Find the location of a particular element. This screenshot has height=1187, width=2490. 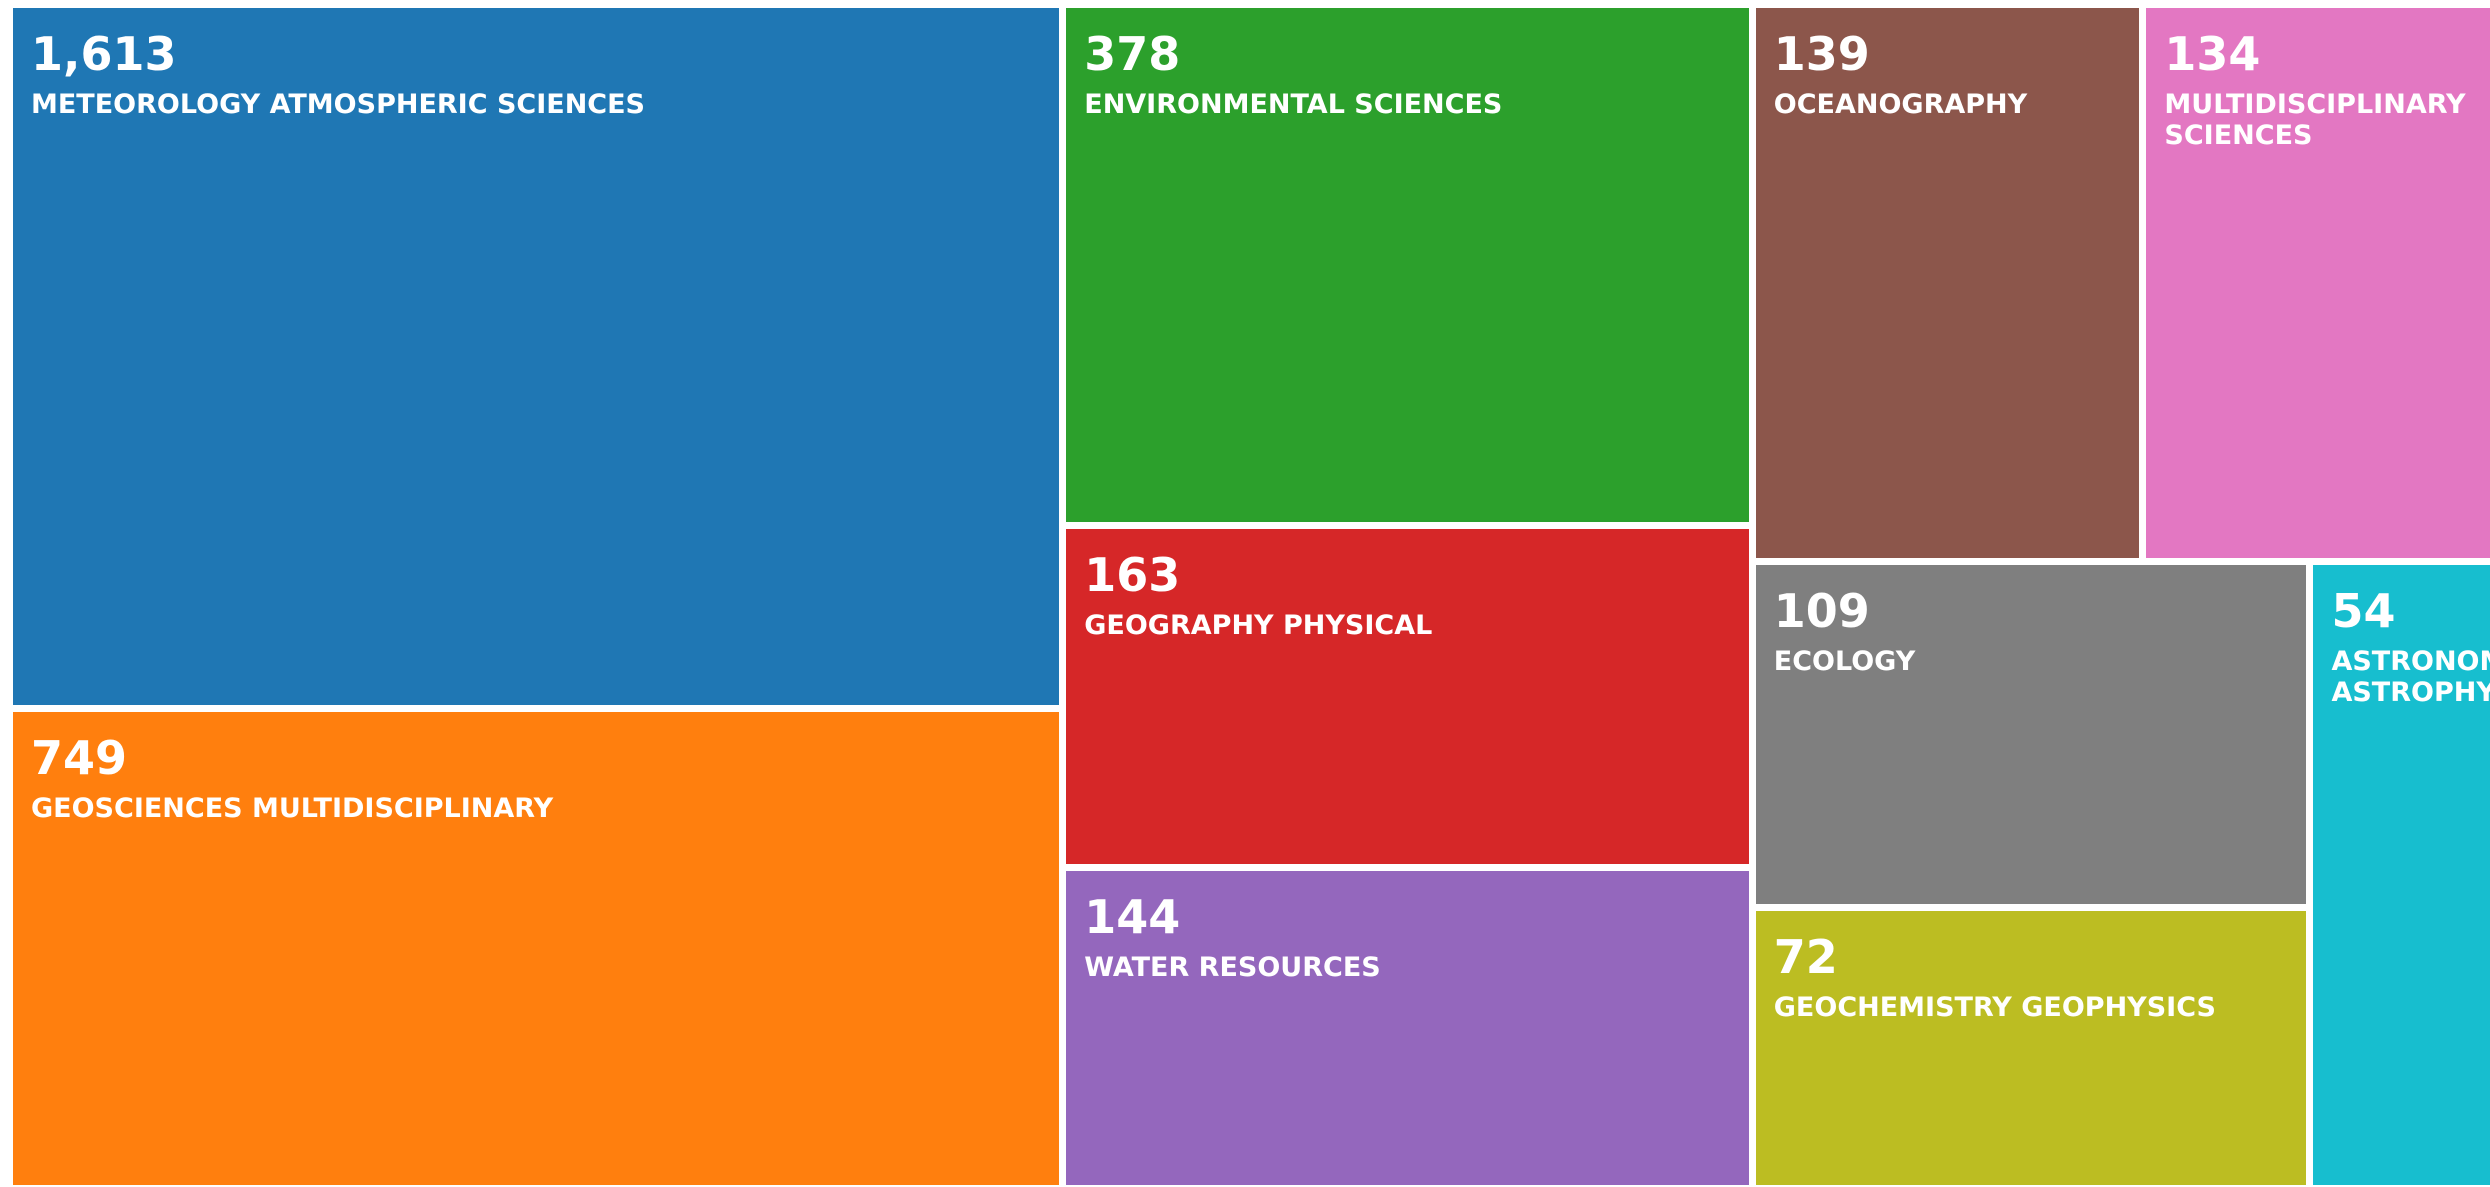

tile-value: 144 is located at coordinates (1132, 916).